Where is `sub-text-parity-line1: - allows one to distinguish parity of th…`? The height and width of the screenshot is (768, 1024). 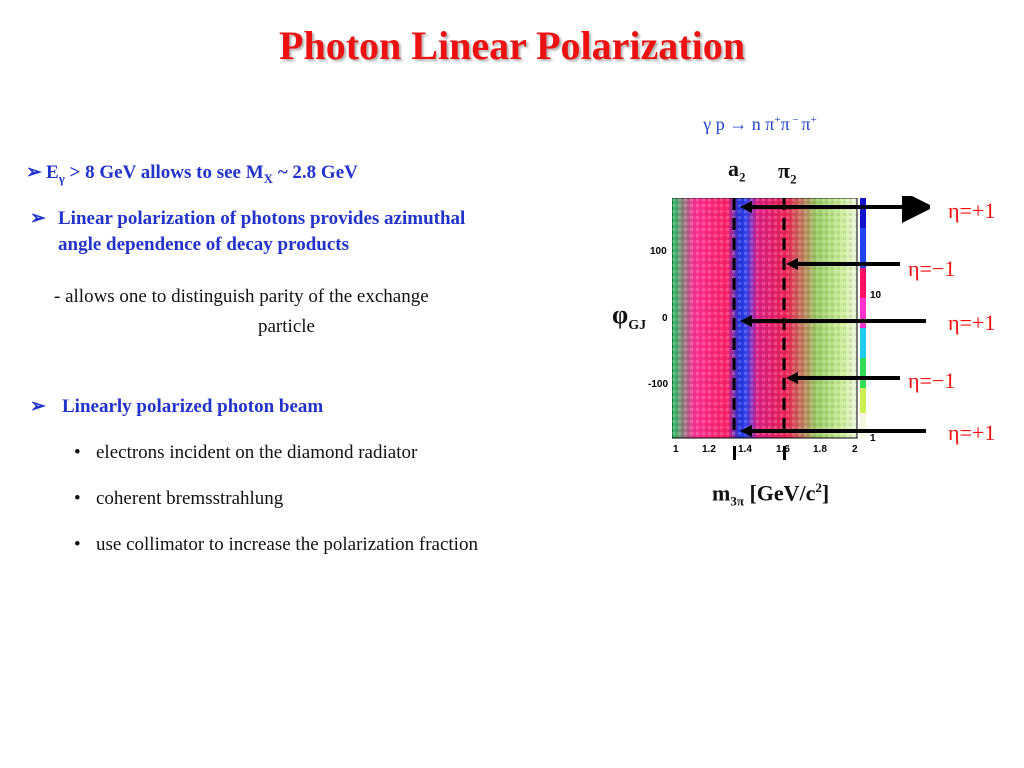
sub-text-parity-line1: - allows one to distinguish parity of th… is located at coordinates (241, 296).